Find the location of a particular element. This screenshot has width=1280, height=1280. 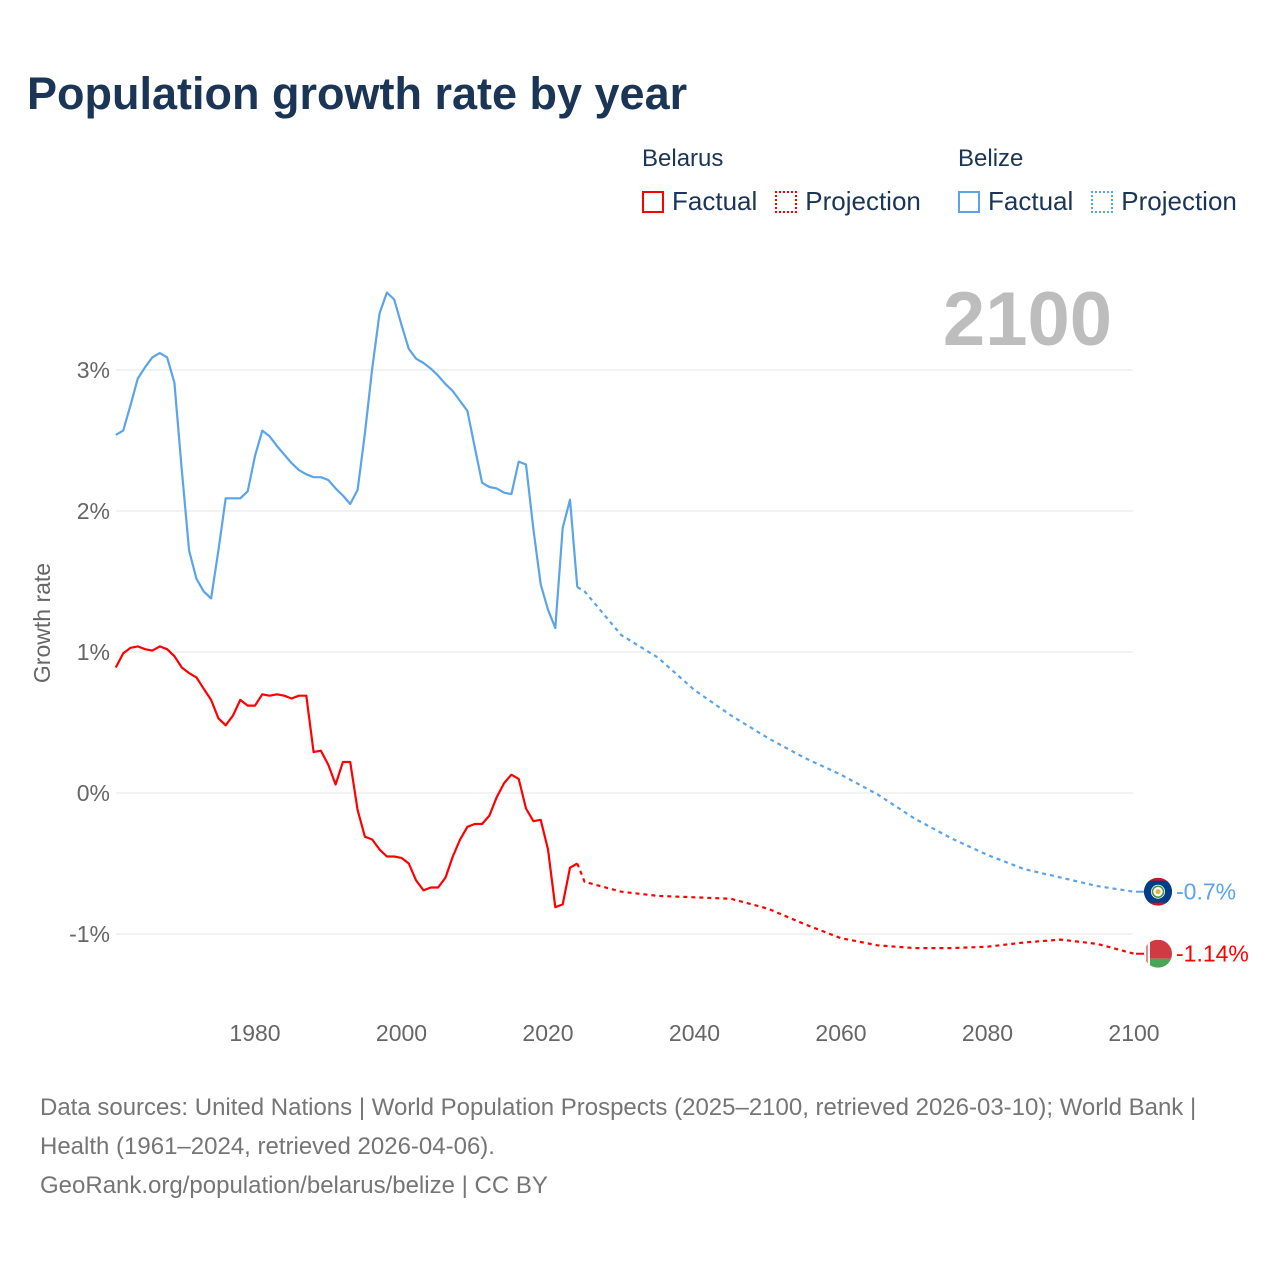

belize-flag-icon is located at coordinates (1158, 891).